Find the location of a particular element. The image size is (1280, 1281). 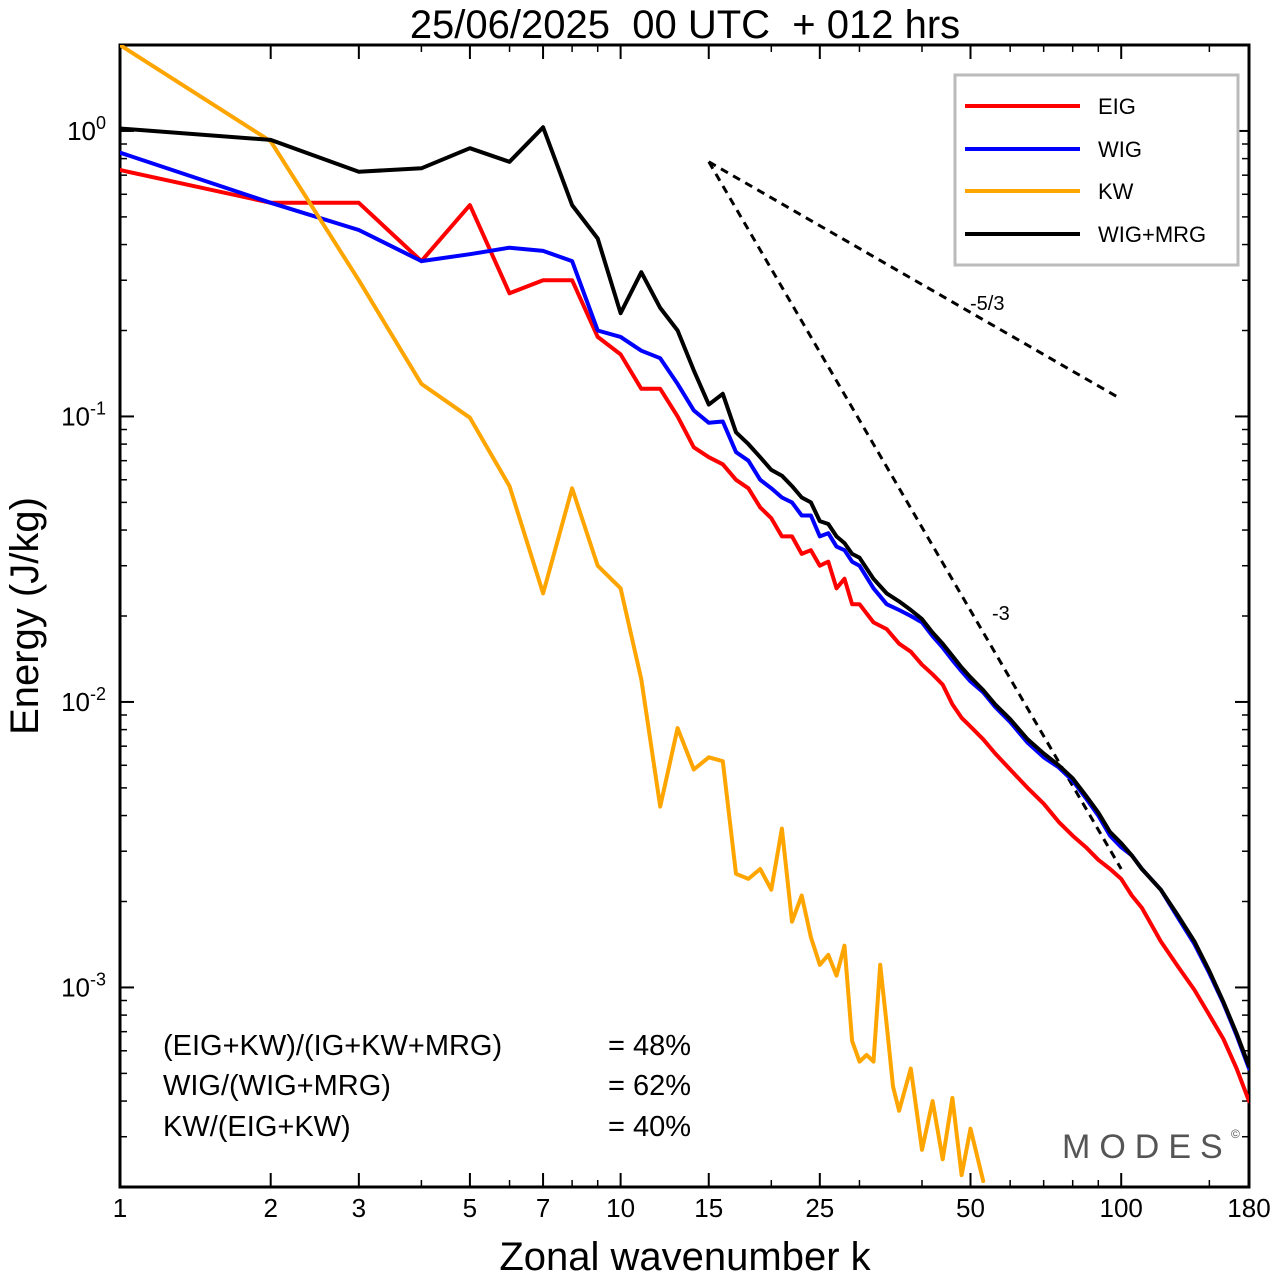

x-tick-label: 25 is located at coordinates (819, 1208).